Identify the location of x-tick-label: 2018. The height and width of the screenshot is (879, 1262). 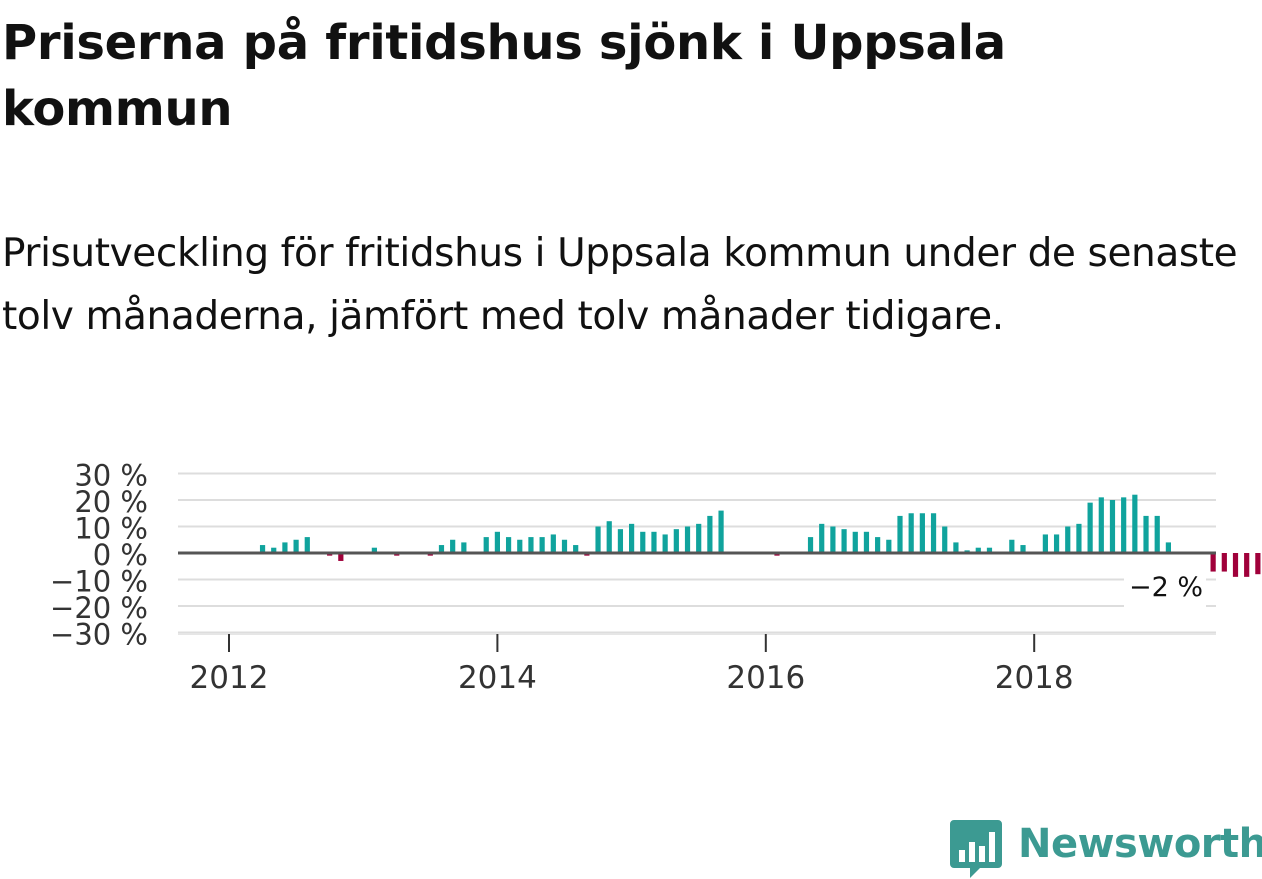
(1034, 678).